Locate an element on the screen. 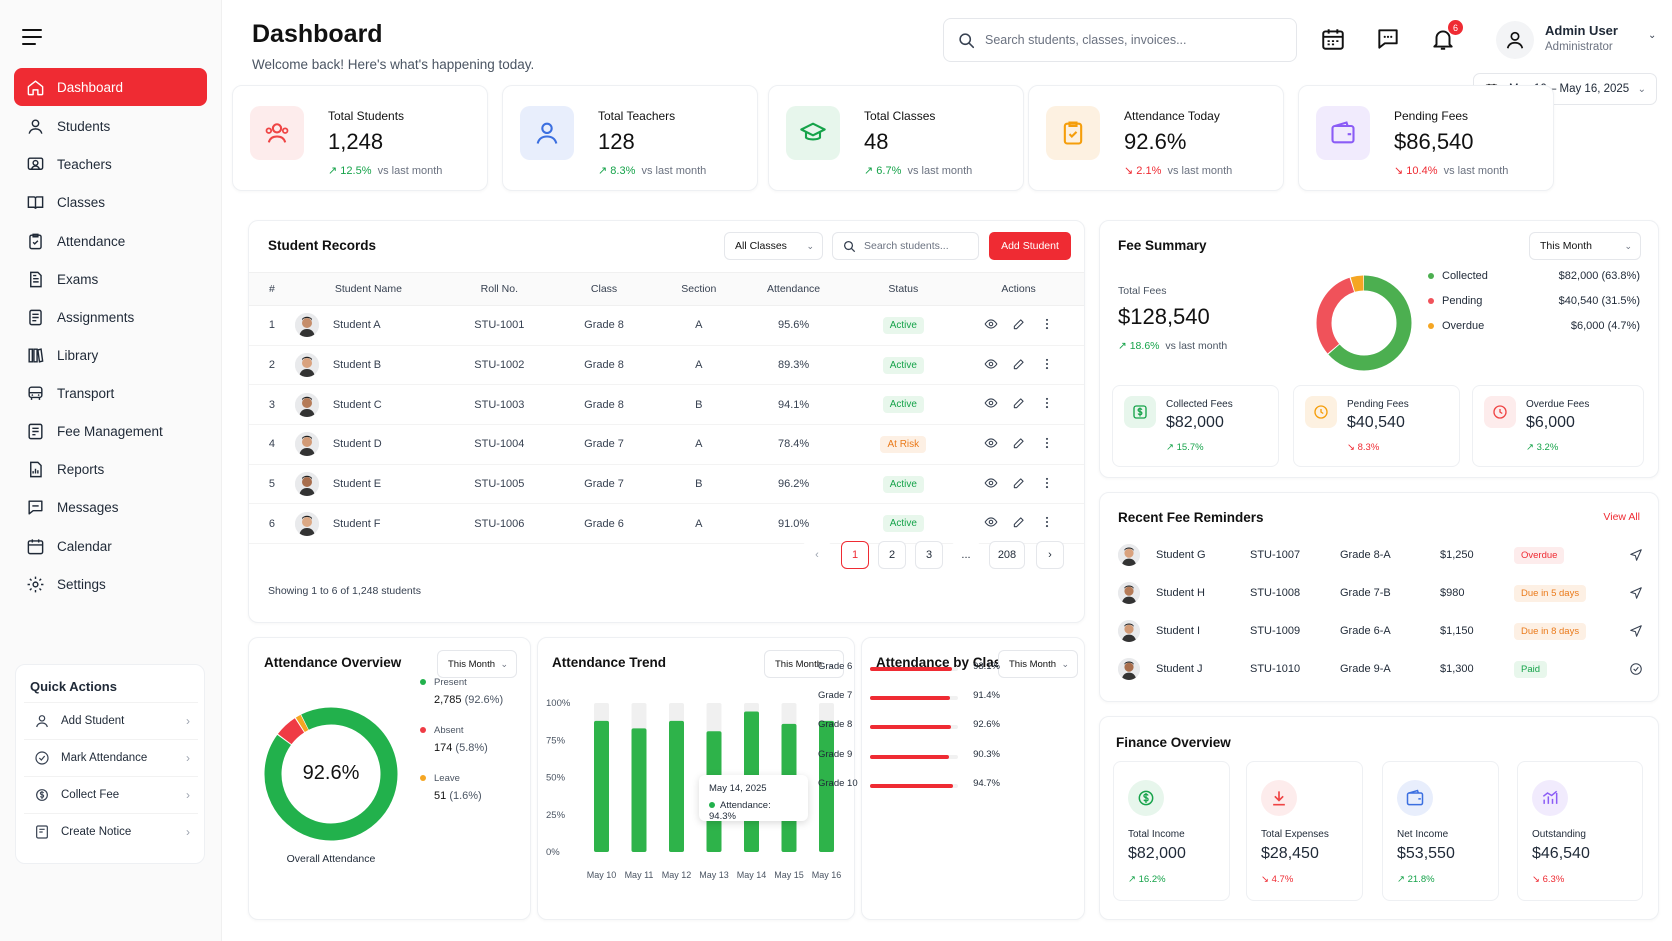 The image size is (1672, 941). chat-icon is located at coordinates (1388, 39).